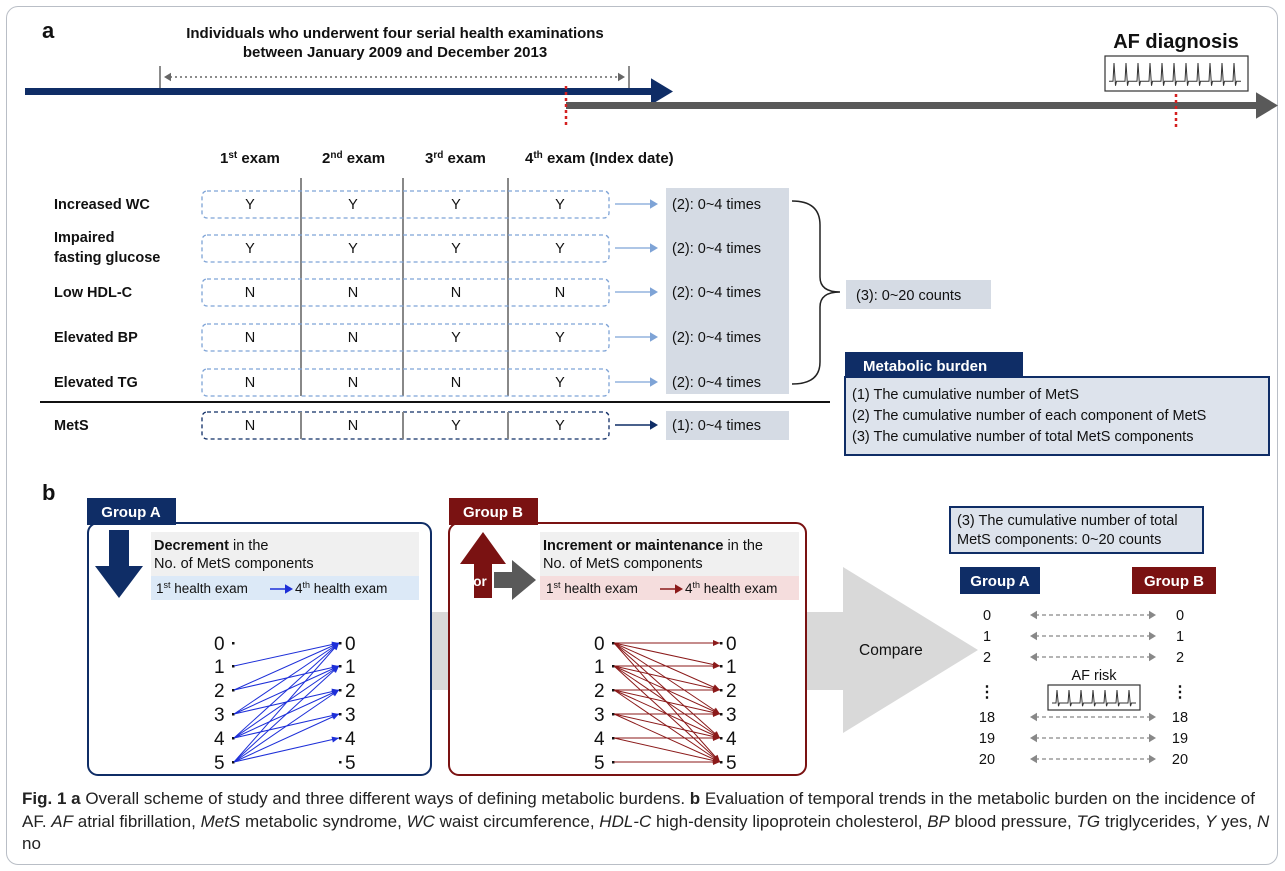 Image resolution: width=1285 pixels, height=871 pixels. What do you see at coordinates (456, 249) in the screenshot?
I see `row-1-value-3: Y` at bounding box center [456, 249].